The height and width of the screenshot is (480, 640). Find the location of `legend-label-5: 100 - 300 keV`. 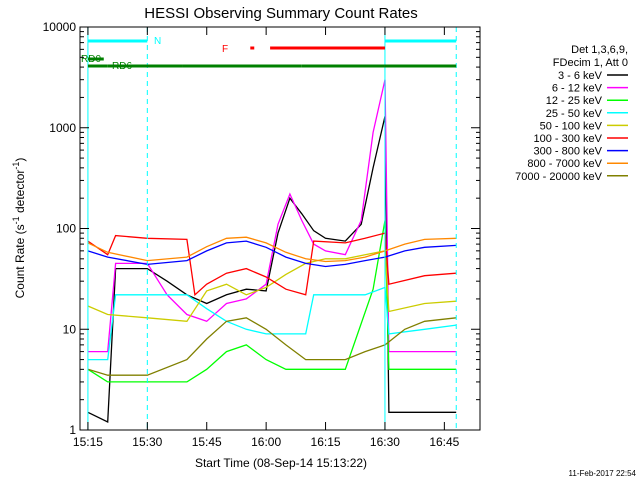

legend-label-5: 100 - 300 keV is located at coordinates (568, 139).